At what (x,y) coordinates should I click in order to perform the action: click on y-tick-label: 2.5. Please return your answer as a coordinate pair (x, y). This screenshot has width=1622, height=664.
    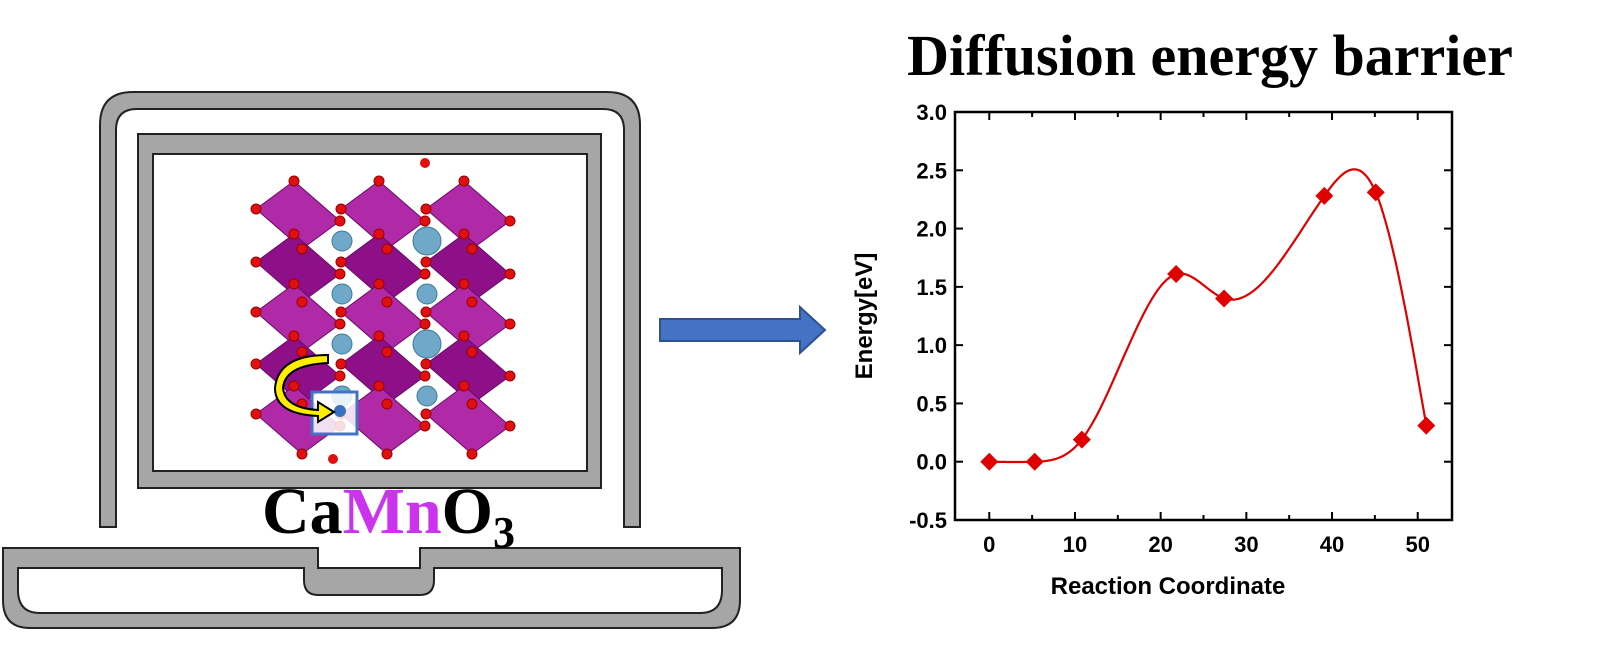
    Looking at the image, I should click on (931, 170).